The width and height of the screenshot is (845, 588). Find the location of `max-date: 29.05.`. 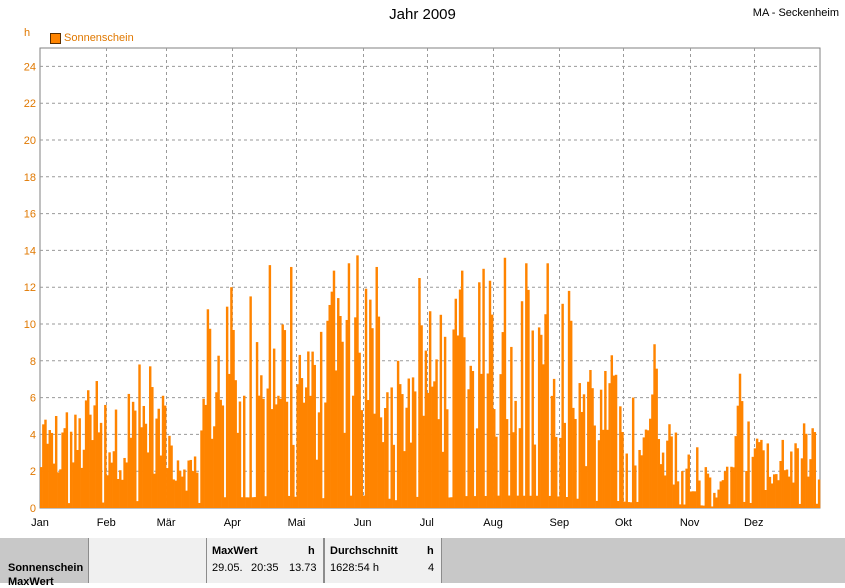

max-date: 29.05. is located at coordinates (227, 568).